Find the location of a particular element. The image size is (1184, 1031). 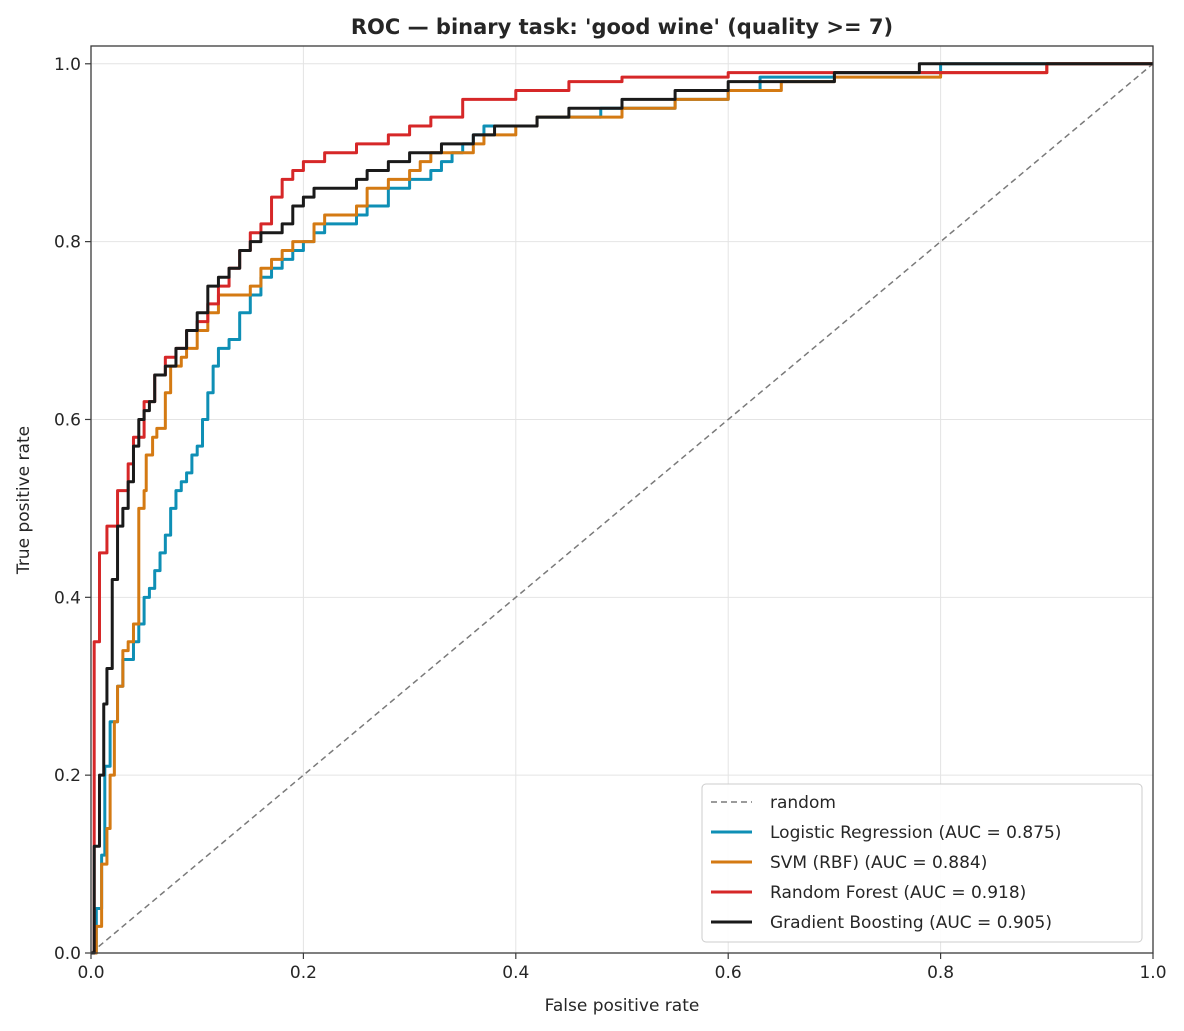

x-tick-label: 0.2 is located at coordinates (303, 973).